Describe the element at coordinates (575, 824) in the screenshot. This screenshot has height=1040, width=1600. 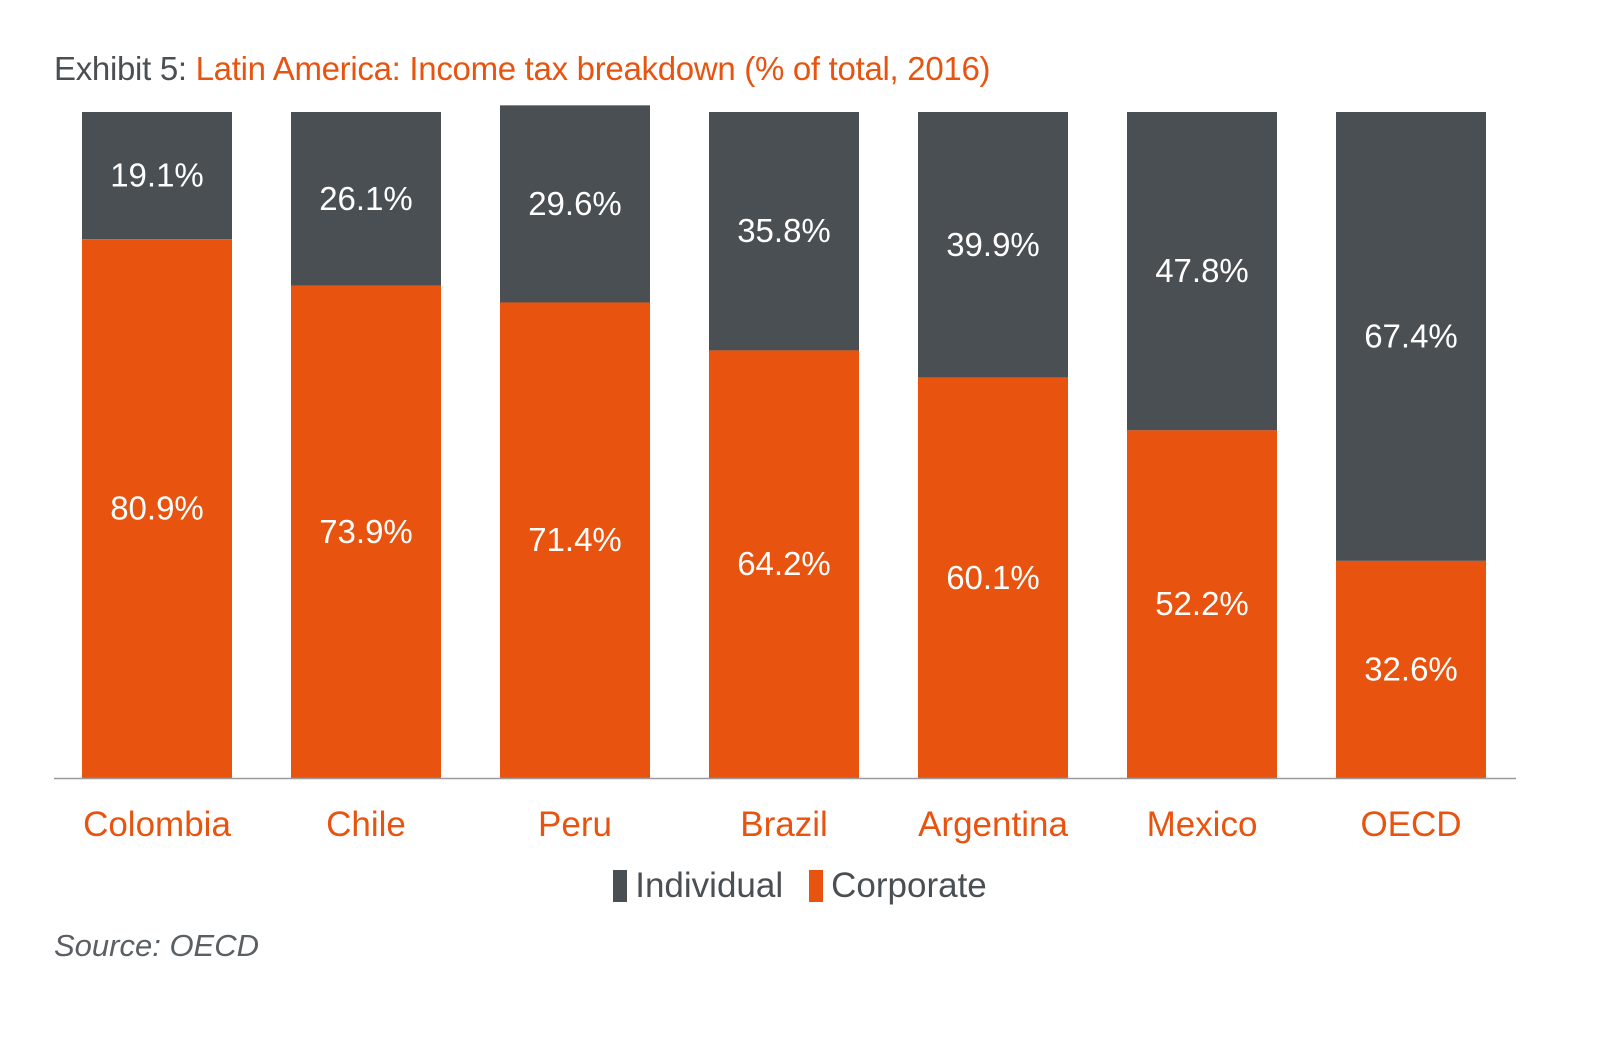
I see `category-label-peru: Peru` at that location.